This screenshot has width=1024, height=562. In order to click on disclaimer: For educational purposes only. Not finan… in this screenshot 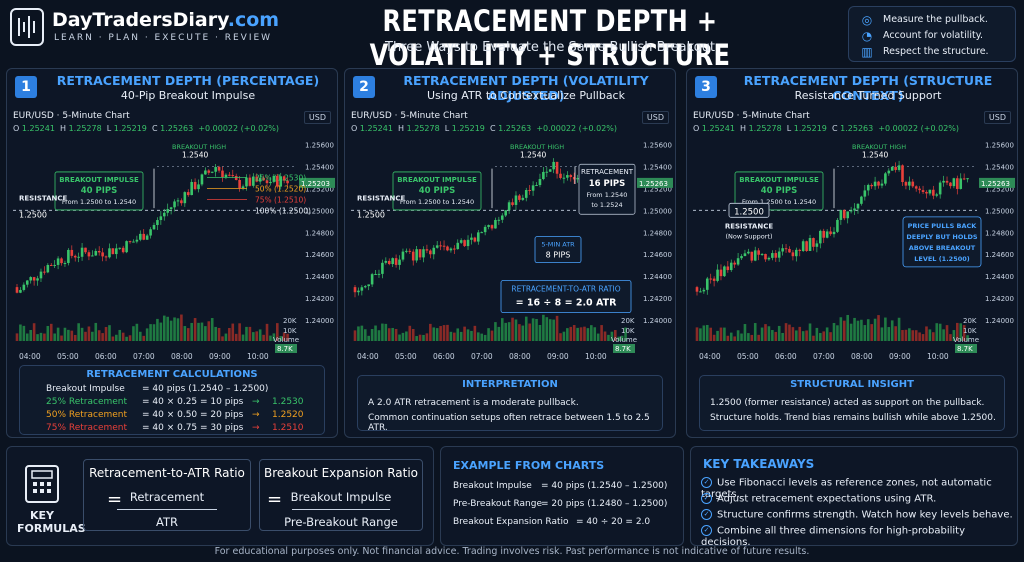, I will do `click(512, 551)`.